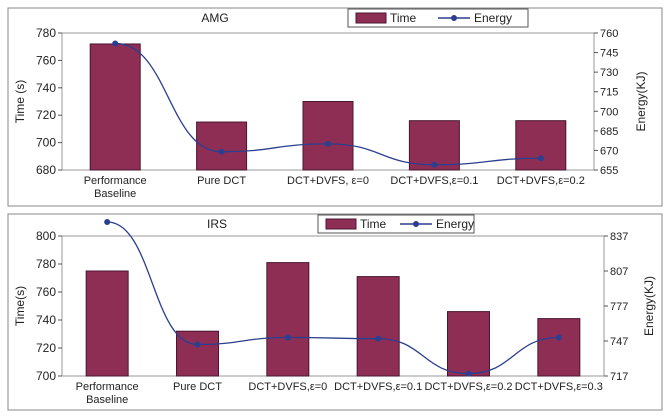 The height and width of the screenshot is (419, 665). Describe the element at coordinates (609, 151) in the screenshot. I see `right-tick-label: 670` at that location.